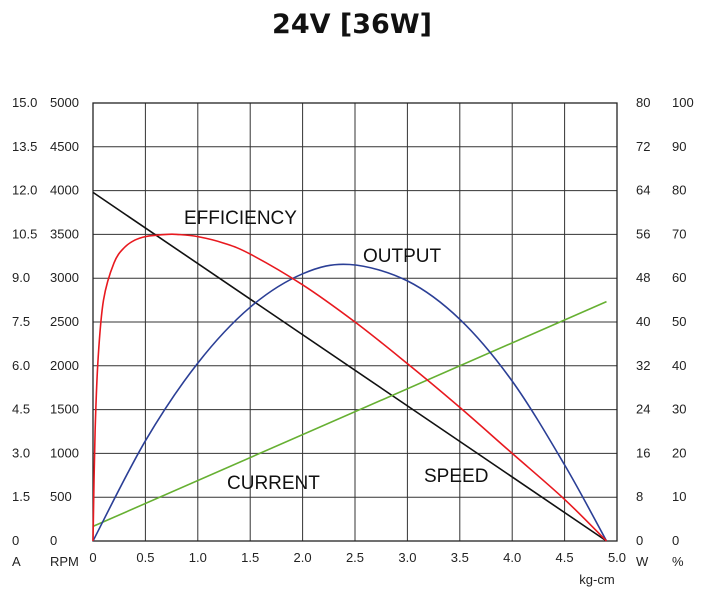 The width and height of the screenshot is (705, 600). Describe the element at coordinates (24, 190) in the screenshot. I see `current-tick-label: 12.0` at that location.